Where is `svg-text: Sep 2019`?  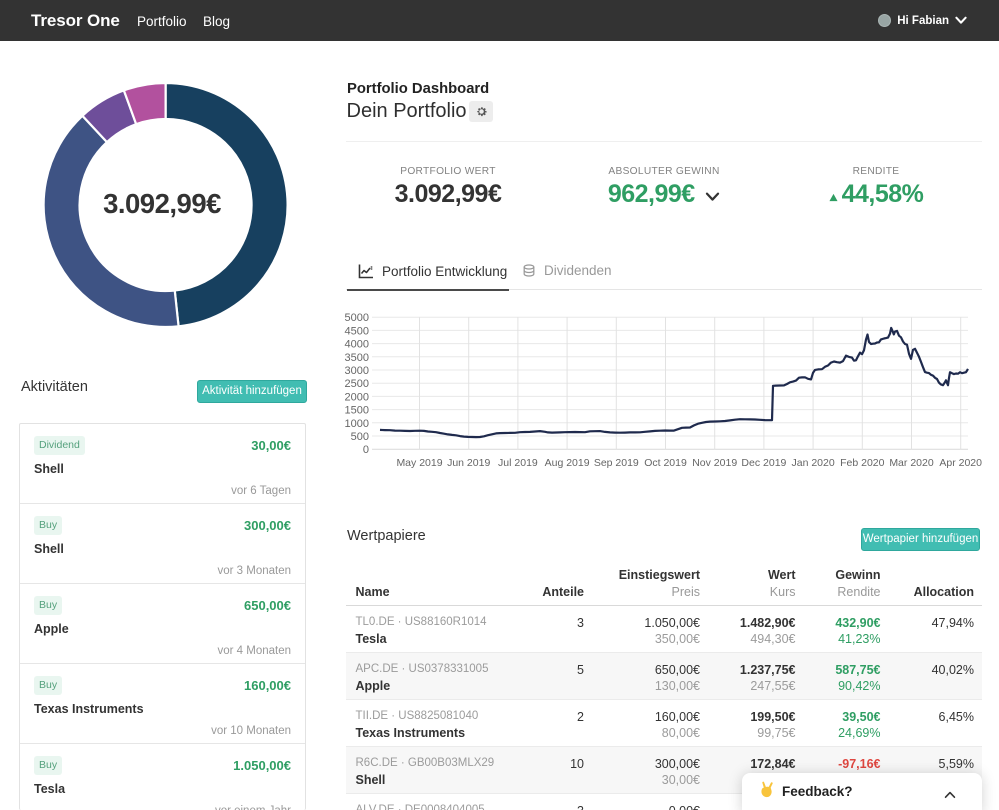
svg-text: Sep 2019 is located at coordinates (616, 463).